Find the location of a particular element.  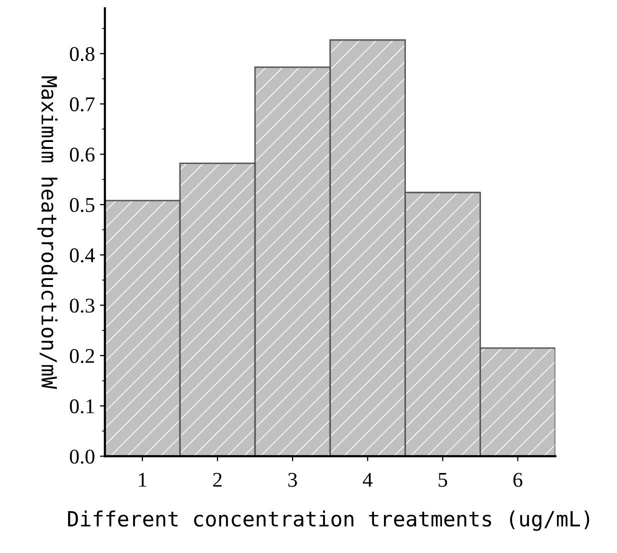

y-tick-label: 0.7 is located at coordinates (82, 104).